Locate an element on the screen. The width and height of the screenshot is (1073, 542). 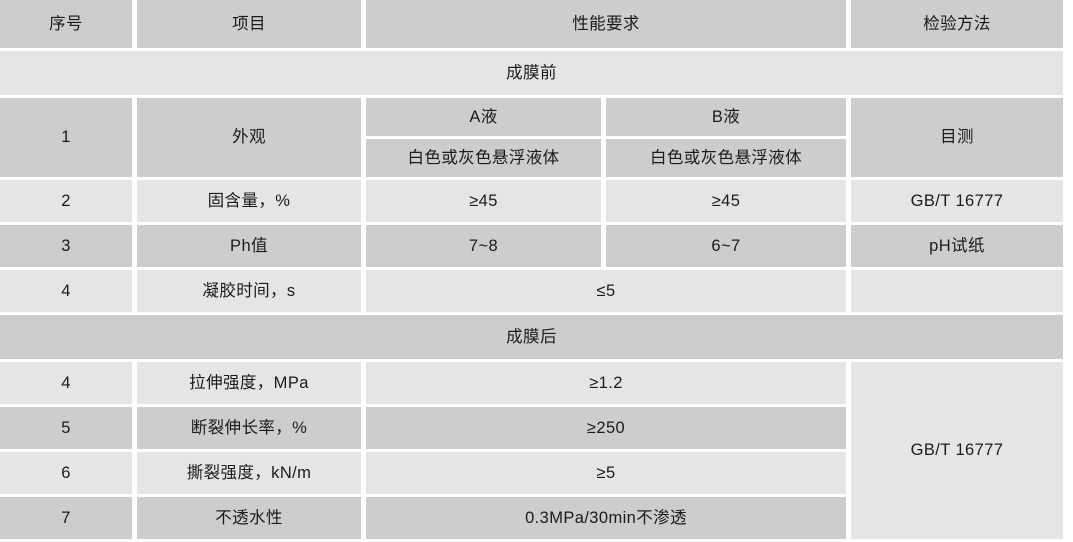
table-row: 4 凝胶时间，s ≤5 is located at coordinates (534, 292).